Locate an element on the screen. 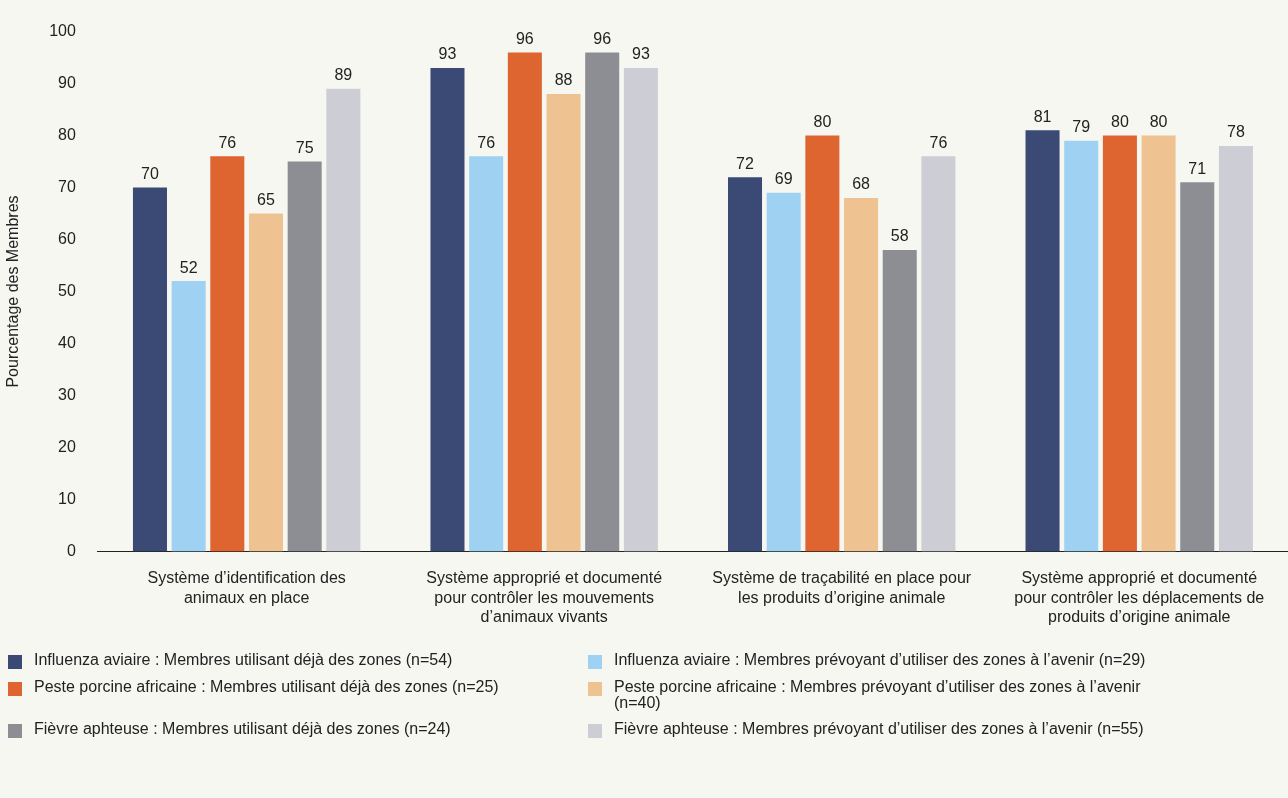 Image resolution: width=1288 pixels, height=798 pixels. y-tick-label: 50 is located at coordinates (67, 290).